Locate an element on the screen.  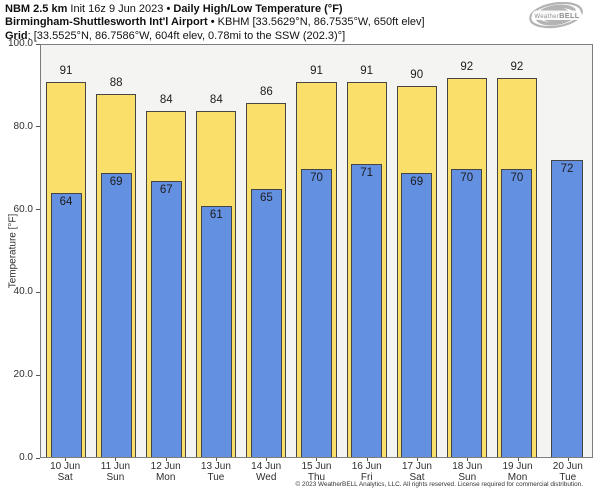
low-value-label: 71 is located at coordinates (366, 173).